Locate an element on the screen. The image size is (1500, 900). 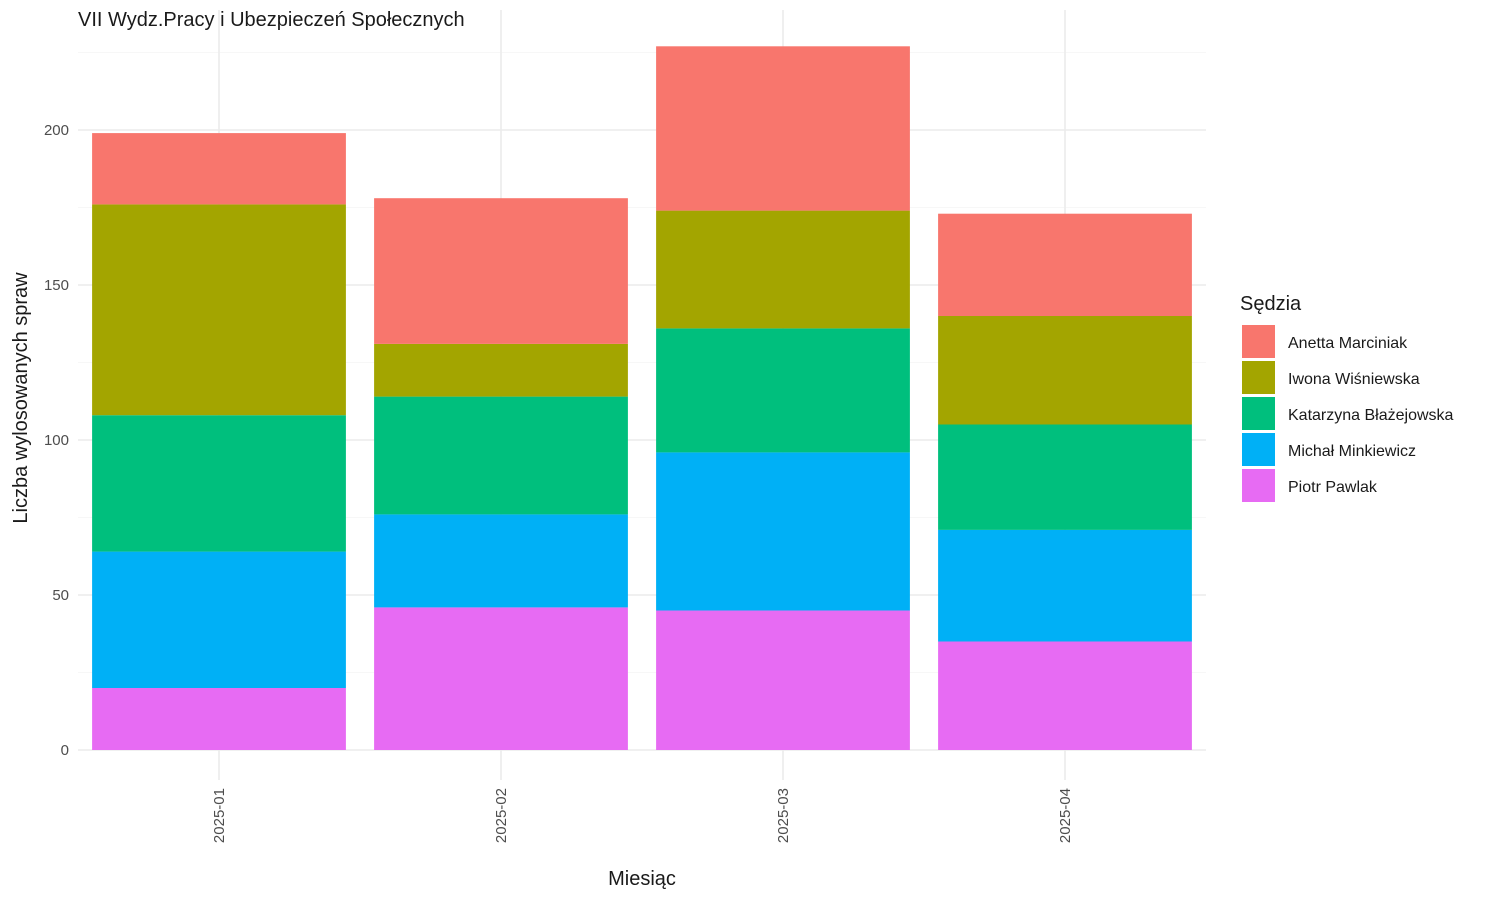
legend-label: Iwona Wiśniewska is located at coordinates (1354, 379).